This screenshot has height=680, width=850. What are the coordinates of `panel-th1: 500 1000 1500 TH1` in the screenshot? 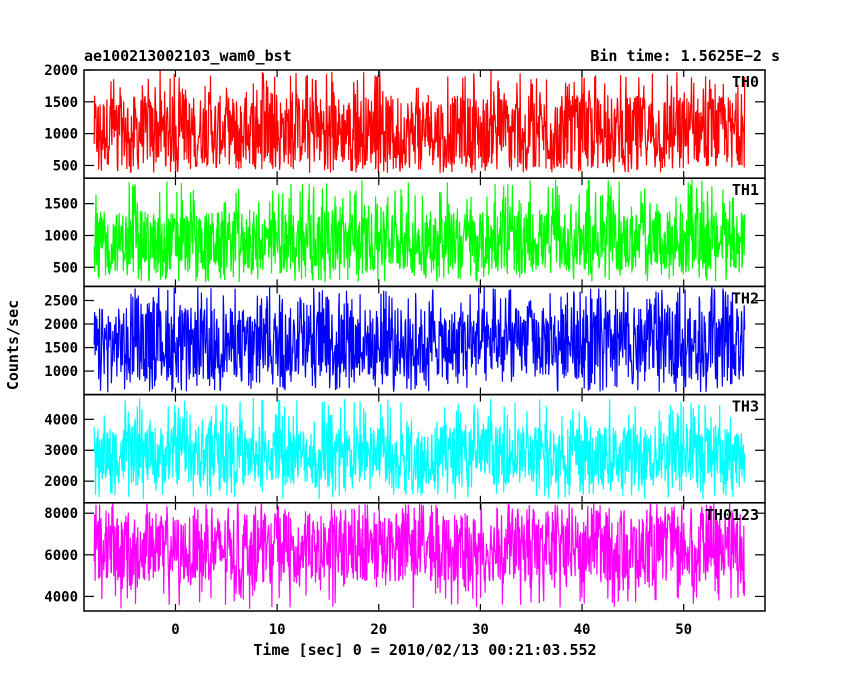 It's located at (405, 232).